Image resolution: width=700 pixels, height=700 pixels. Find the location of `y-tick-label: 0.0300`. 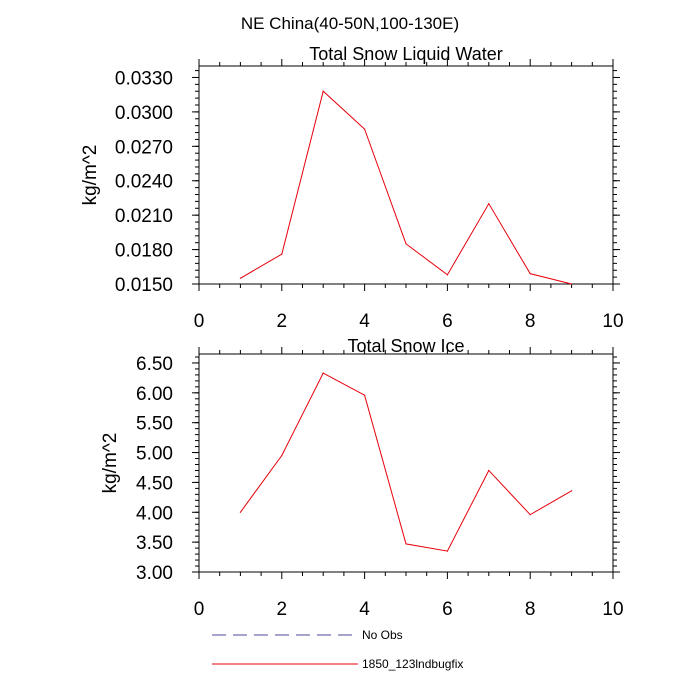

y-tick-label: 0.0300 is located at coordinates (144, 113).